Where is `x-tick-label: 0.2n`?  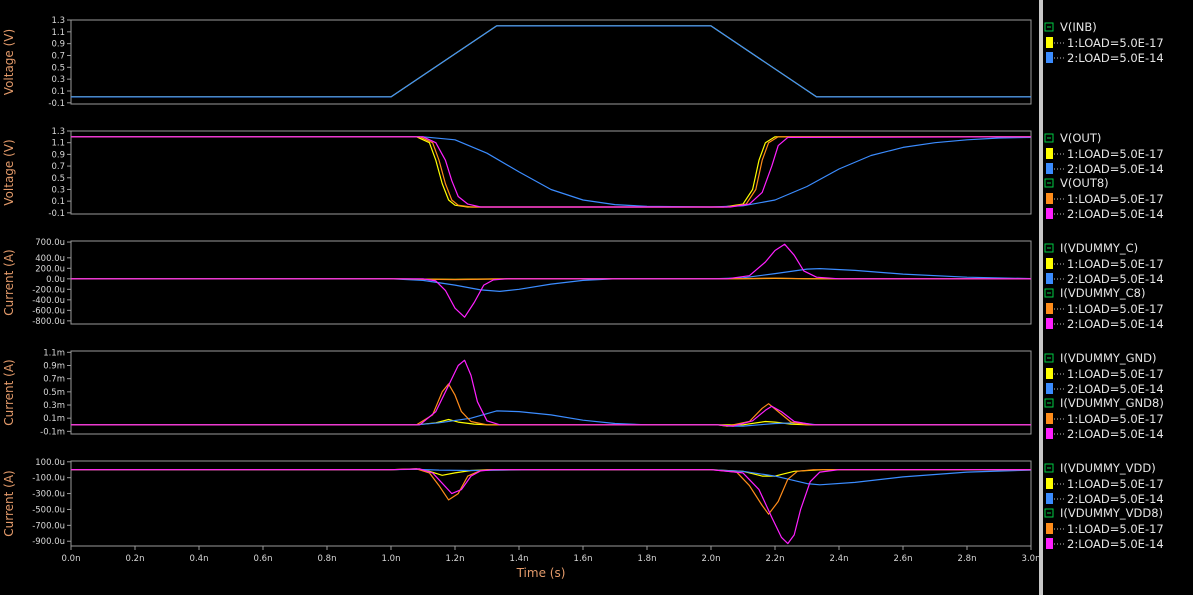
x-tick-label: 0.2n is located at coordinates (135, 559).